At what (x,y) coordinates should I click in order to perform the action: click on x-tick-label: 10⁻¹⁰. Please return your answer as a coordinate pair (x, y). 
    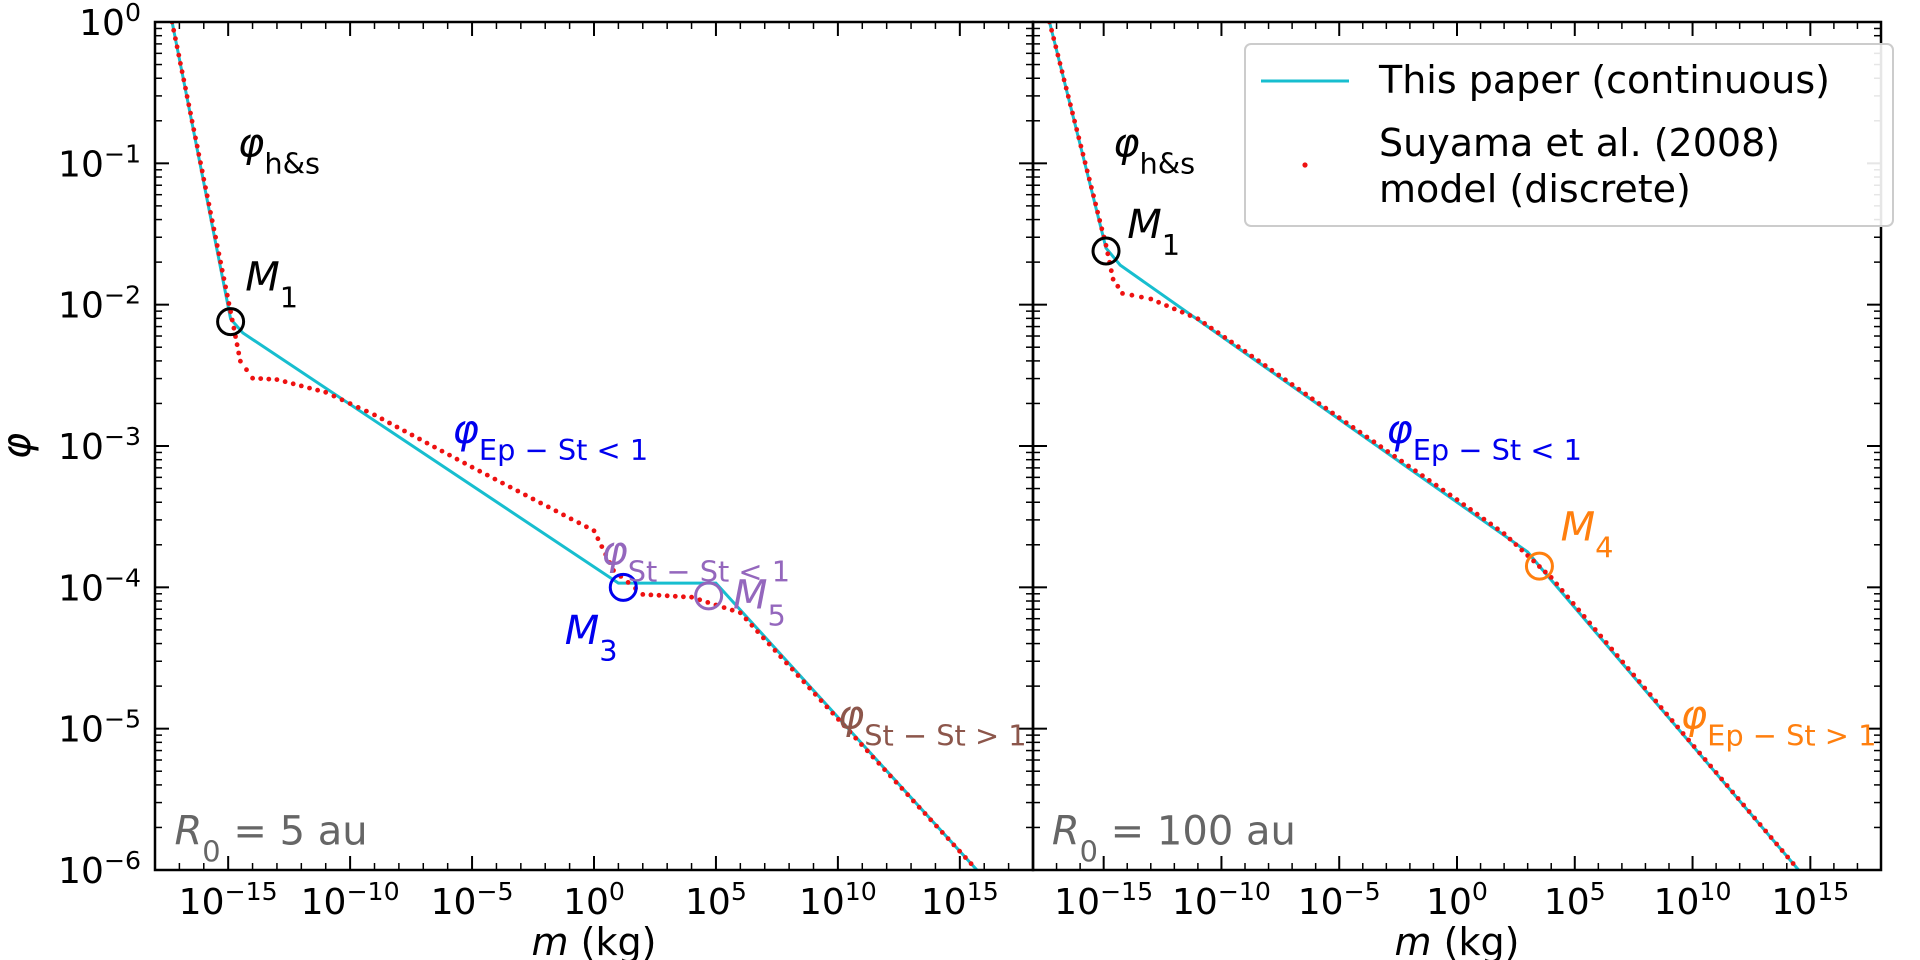
    Looking at the image, I should click on (1221, 900).